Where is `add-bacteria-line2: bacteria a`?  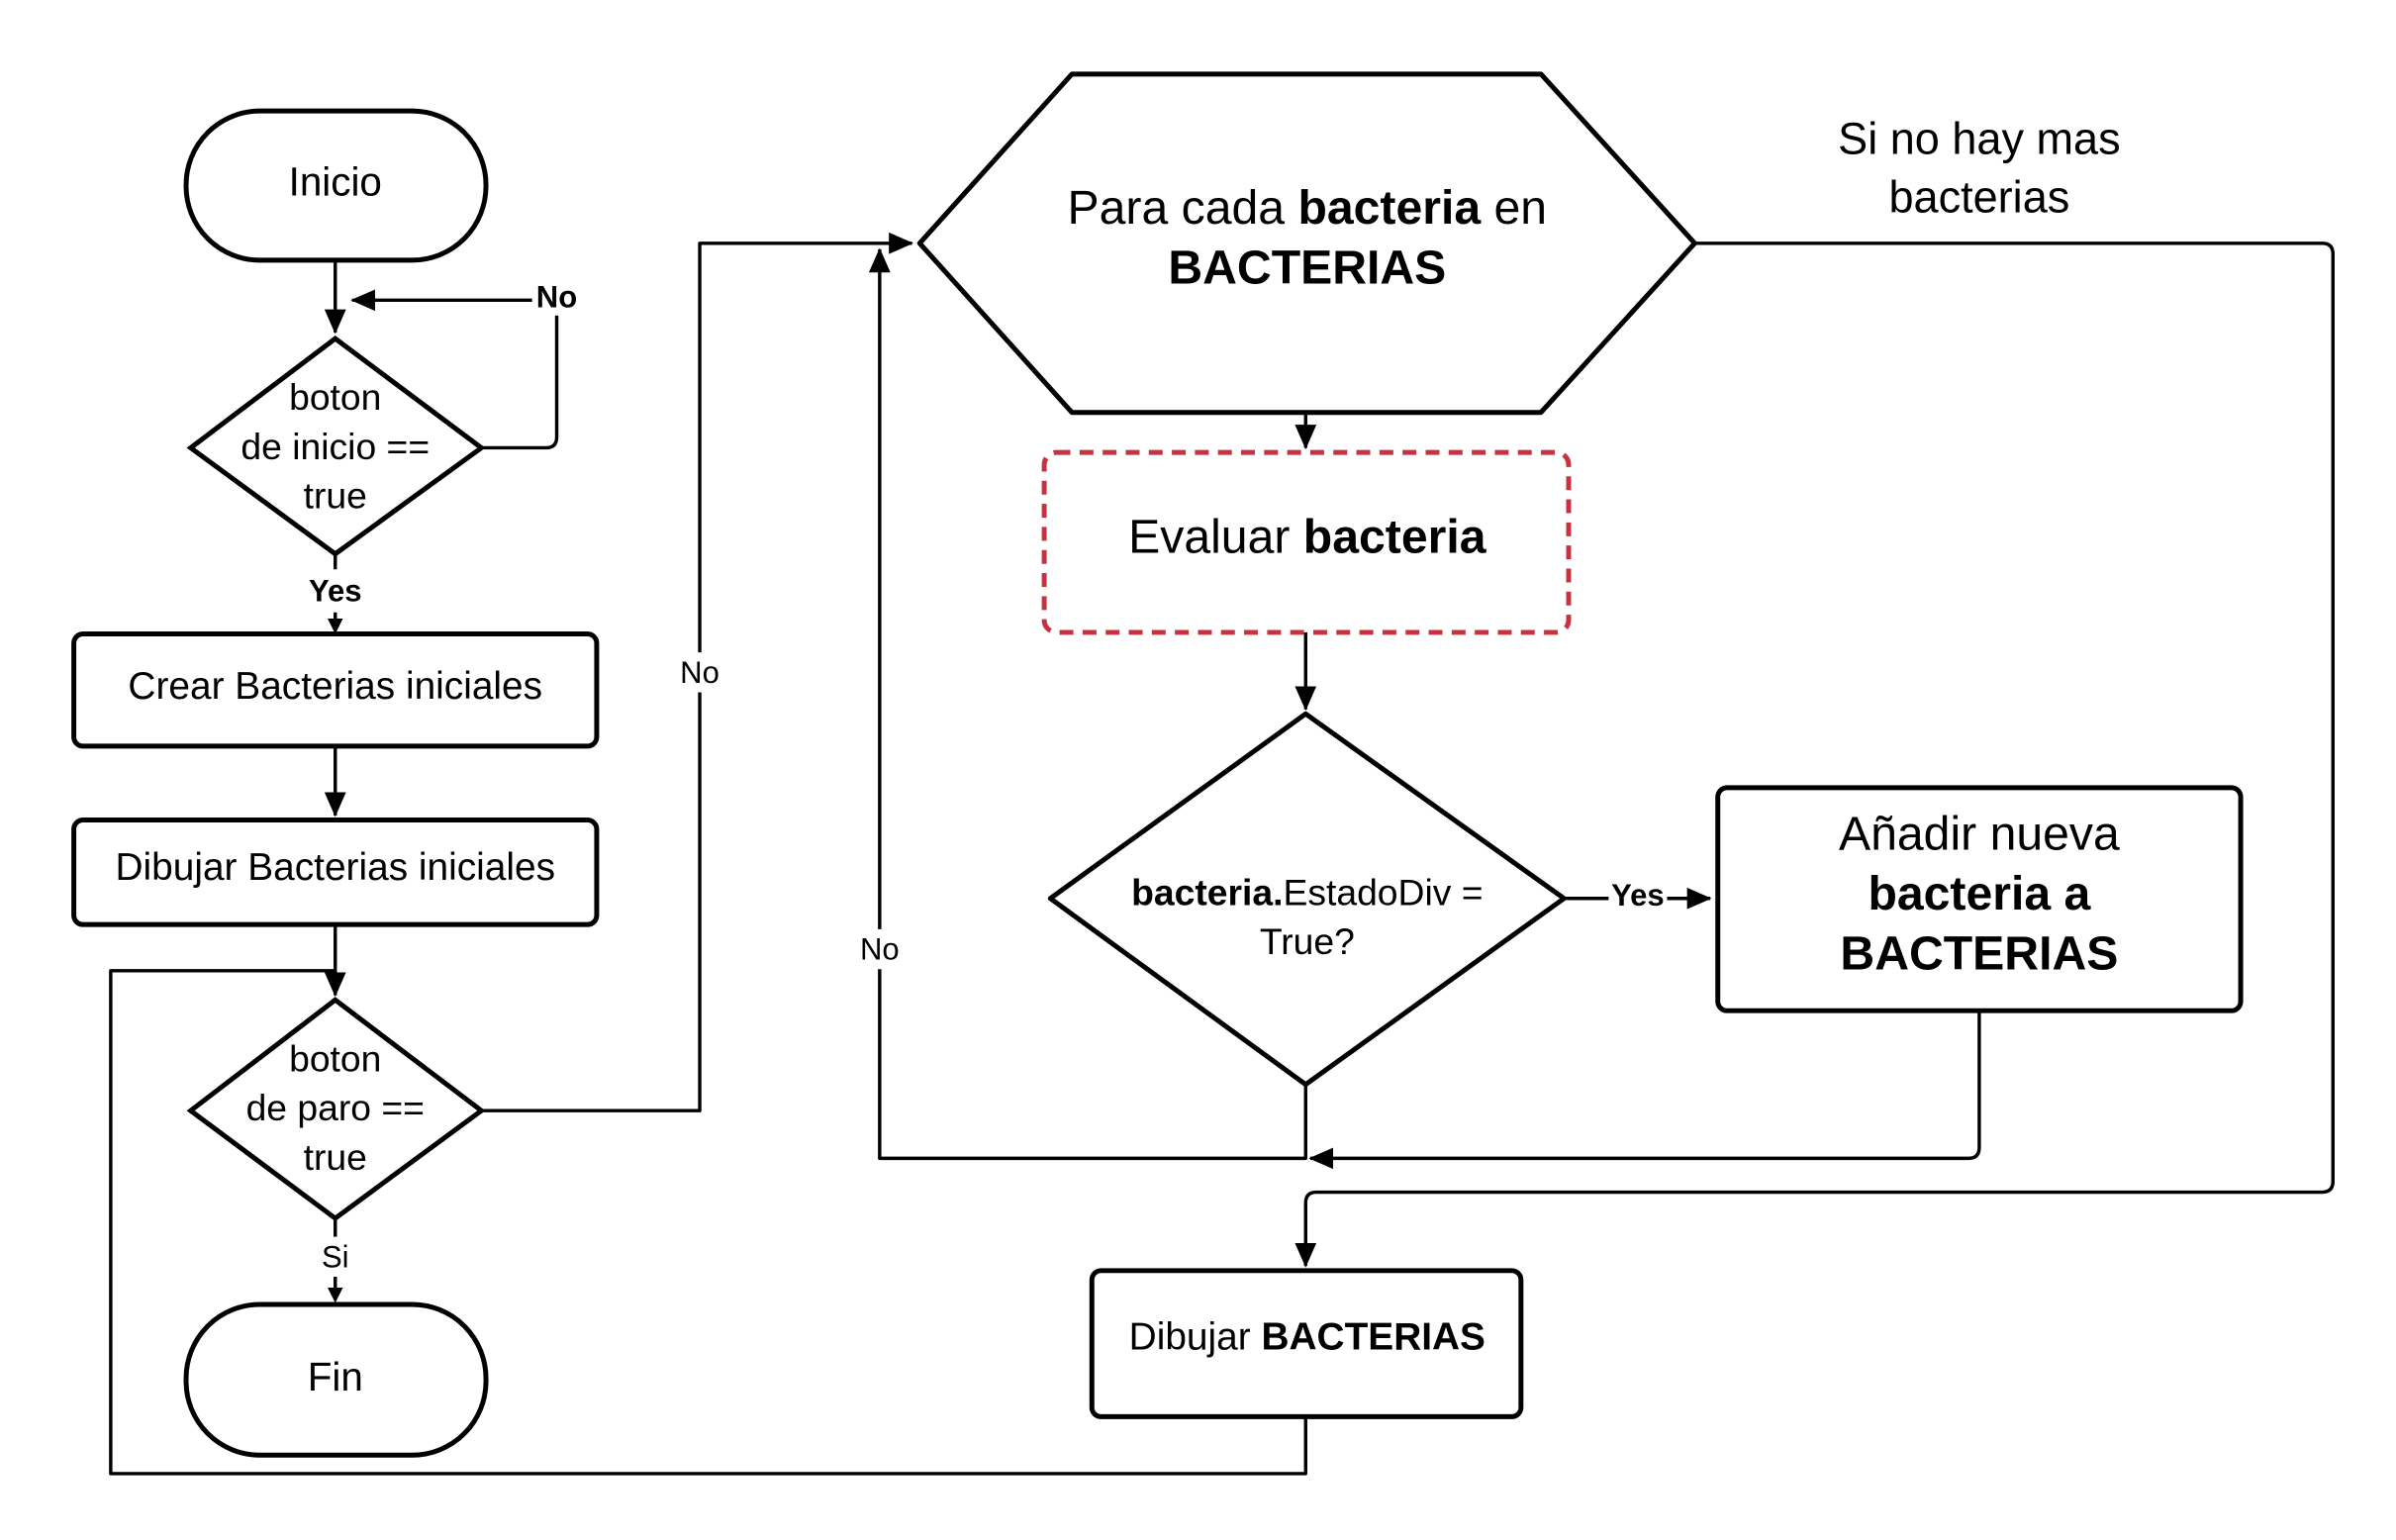
add-bacteria-line2: bacteria a is located at coordinates (1980, 893).